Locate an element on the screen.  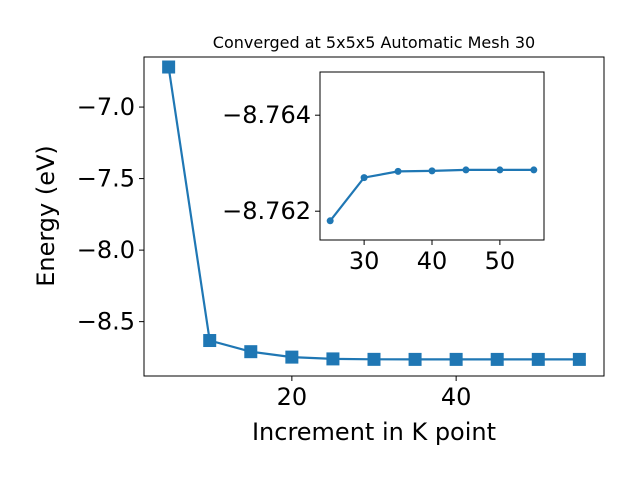
chart-title: Converged at 5x5x5 Automatic Mesh 30 is located at coordinates (374, 42).